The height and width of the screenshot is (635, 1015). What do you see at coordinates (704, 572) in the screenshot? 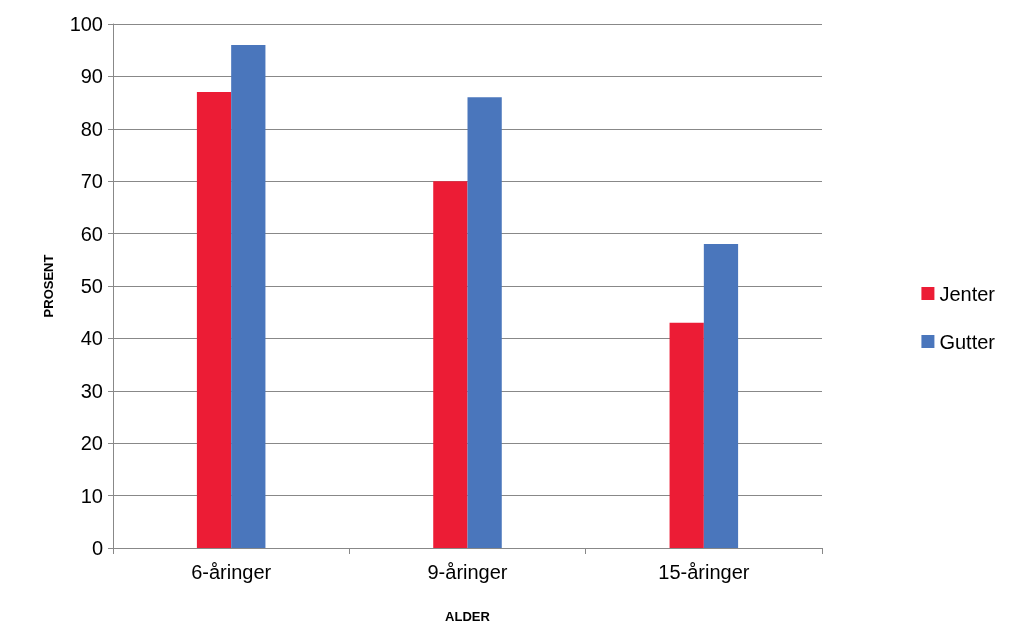
I see `x-tick-label: 15-åringer` at bounding box center [704, 572].